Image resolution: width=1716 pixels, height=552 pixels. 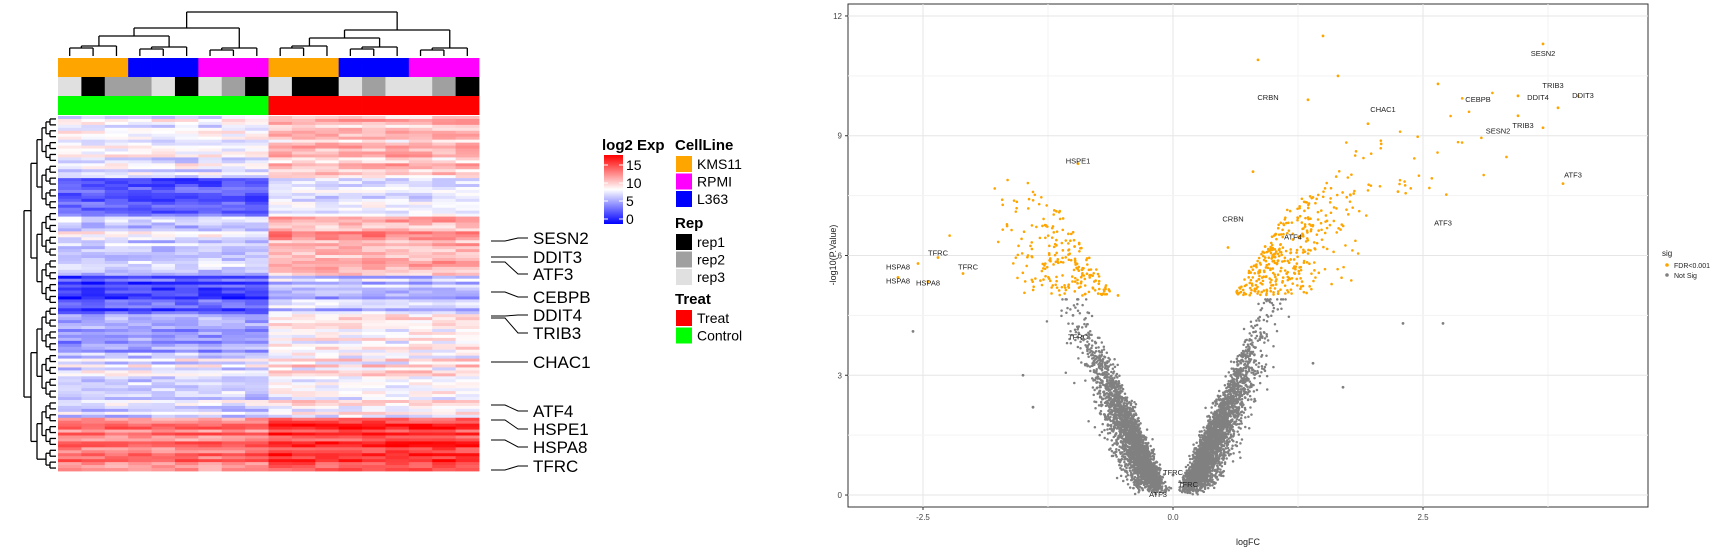 I want to click on rep-annotation-cell, so click(x=327, y=86).